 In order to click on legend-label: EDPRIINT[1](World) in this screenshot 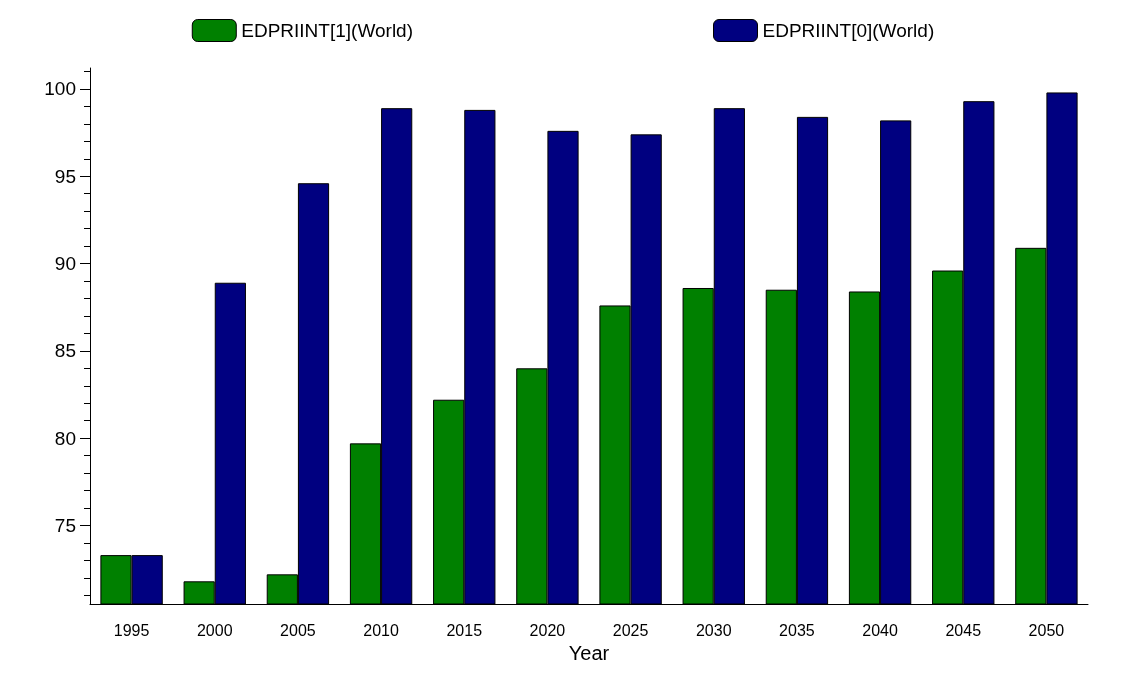, I will do `click(327, 30)`.